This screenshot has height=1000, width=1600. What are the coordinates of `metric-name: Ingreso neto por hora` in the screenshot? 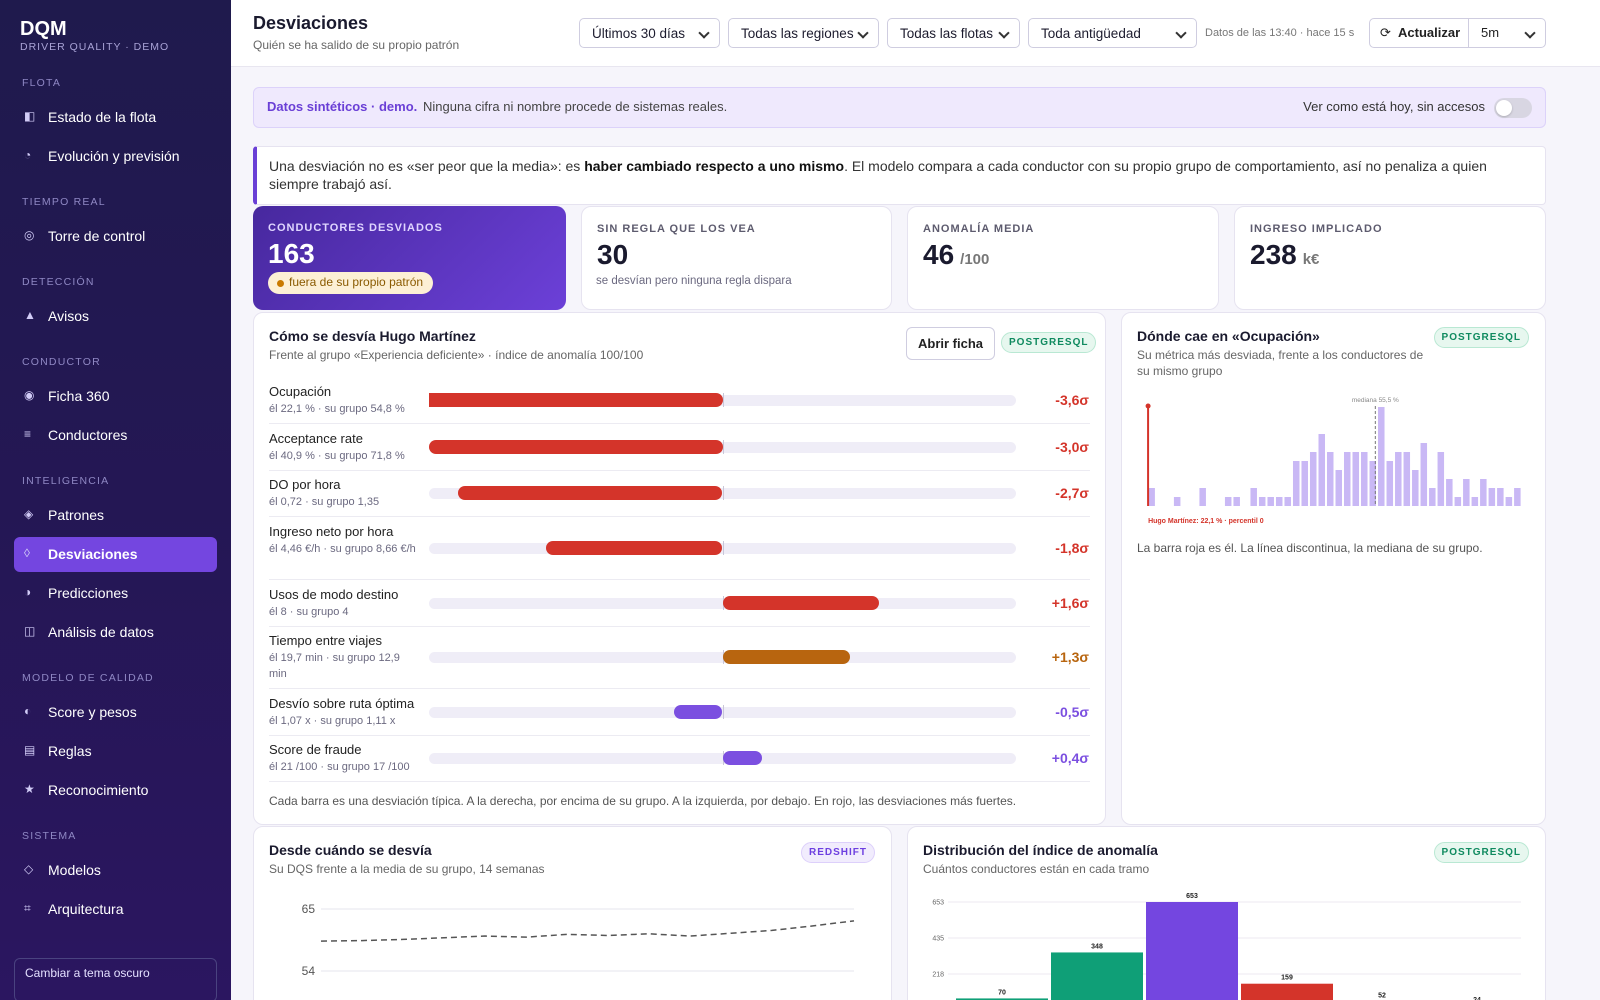 It's located at (331, 531).